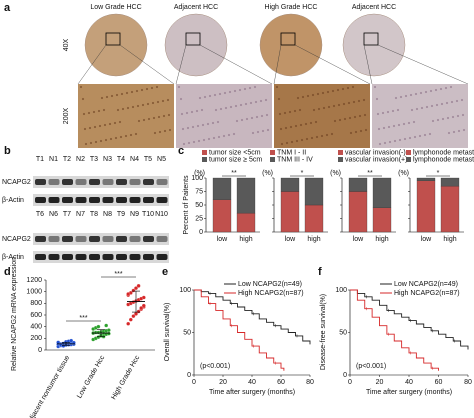 The height and width of the screenshot is (418, 474). What do you see at coordinates (222, 239) in the screenshot?
I see `x-tick-label: low` at bounding box center [222, 239].